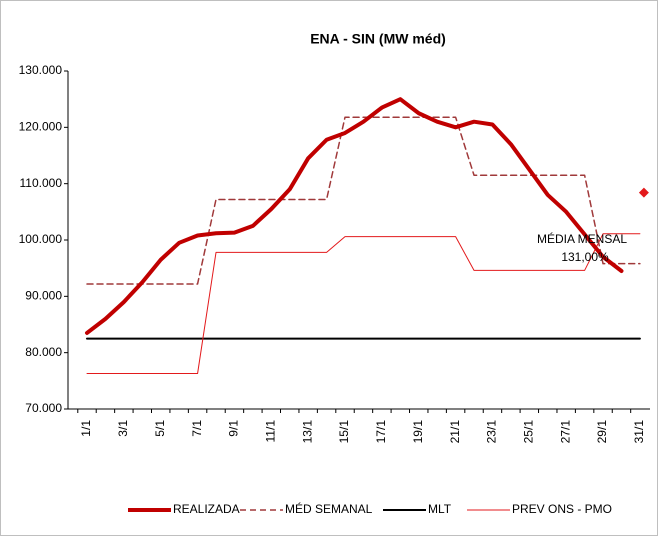 The height and width of the screenshot is (537, 659). Describe the element at coordinates (41, 239) in the screenshot. I see `y-tick-label: 100.000` at that location.